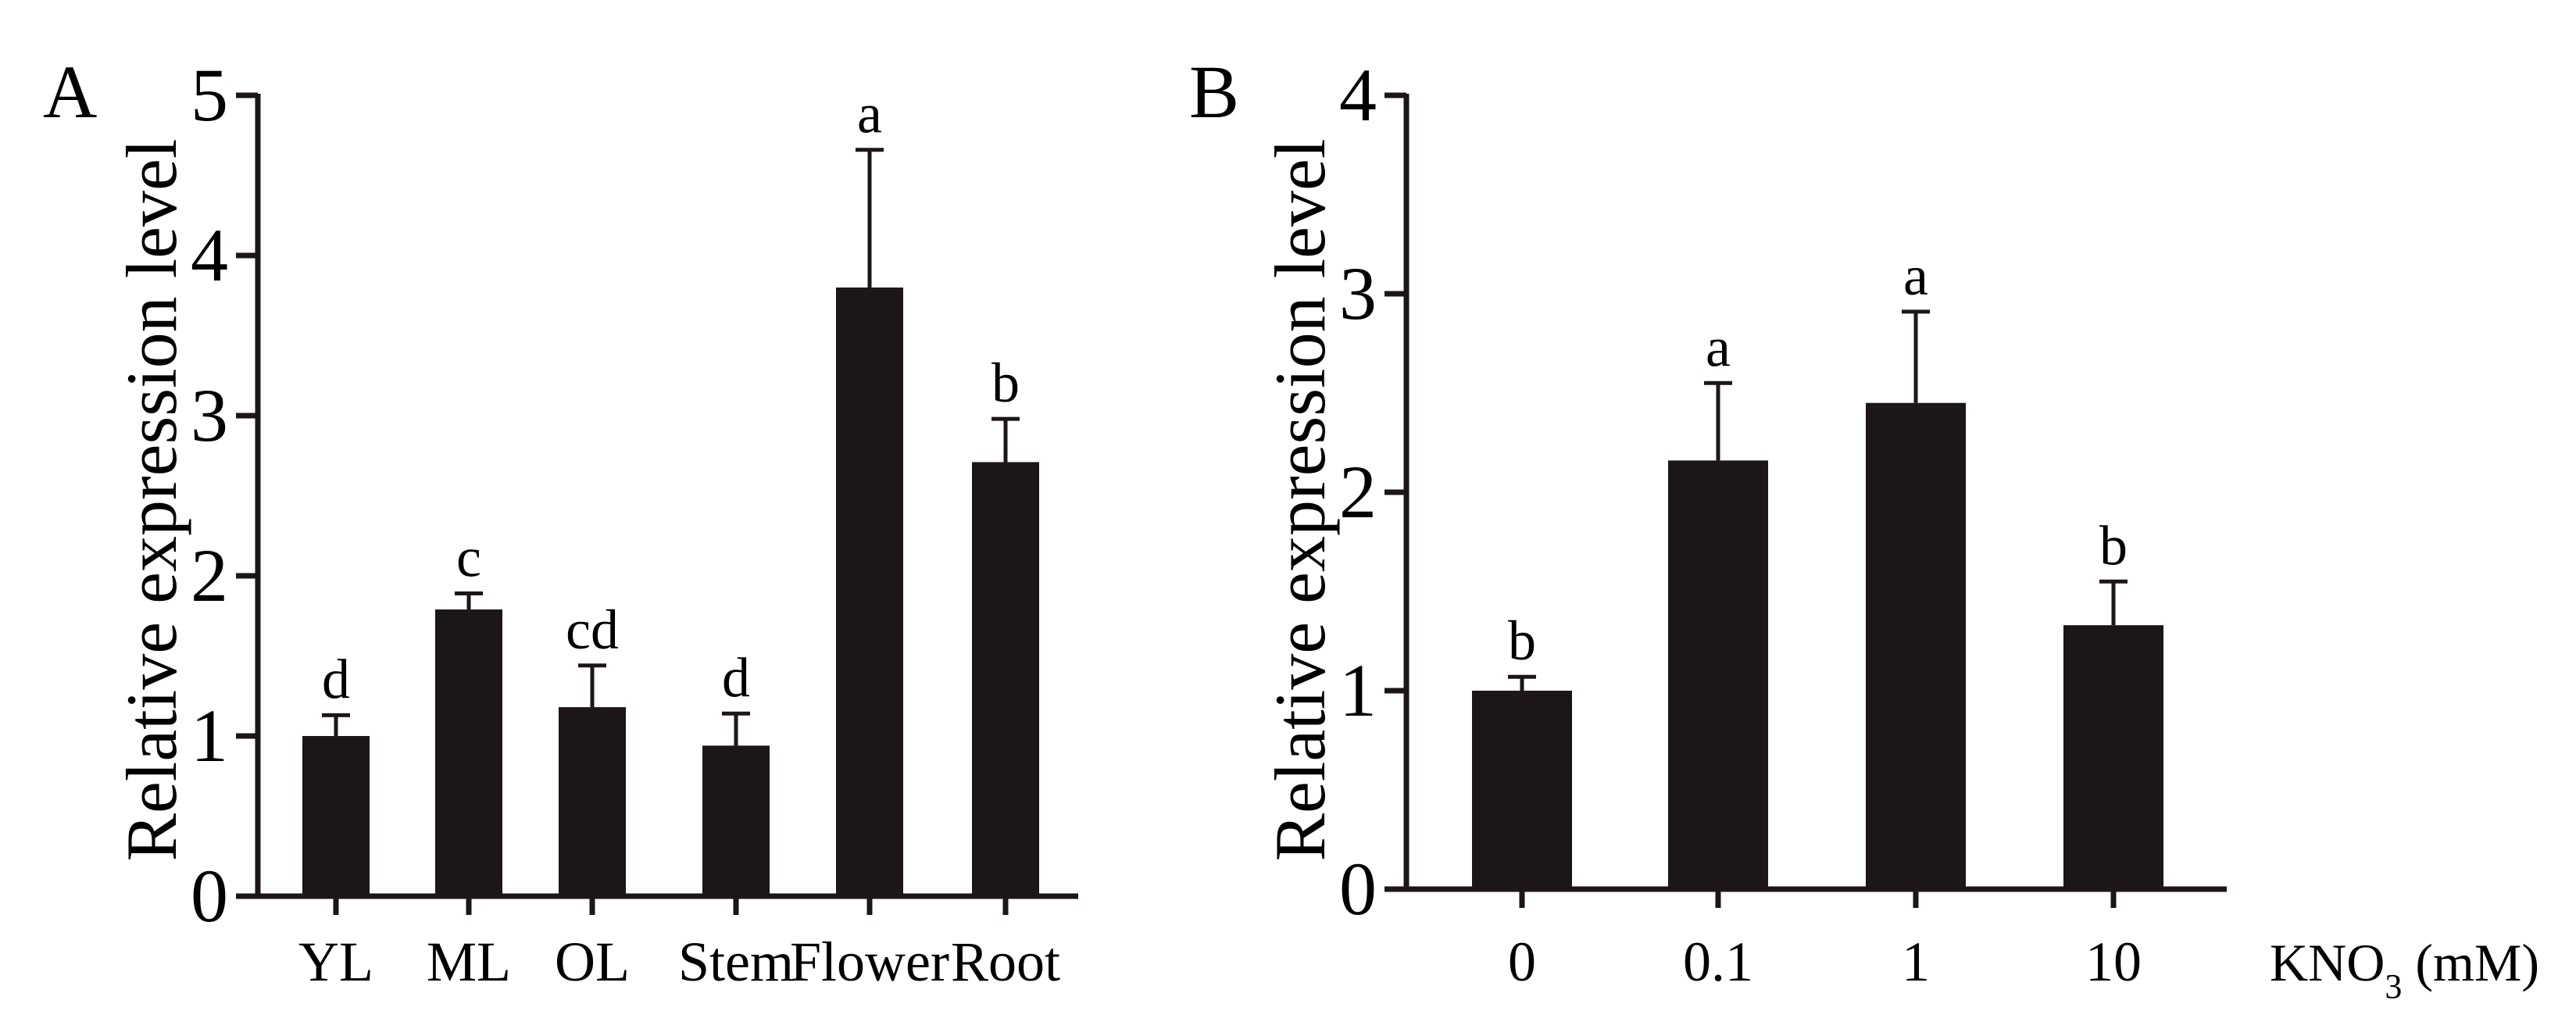  What do you see at coordinates (2328, 962) in the screenshot?
I see `x-axis-title-main: KNO` at bounding box center [2328, 962].